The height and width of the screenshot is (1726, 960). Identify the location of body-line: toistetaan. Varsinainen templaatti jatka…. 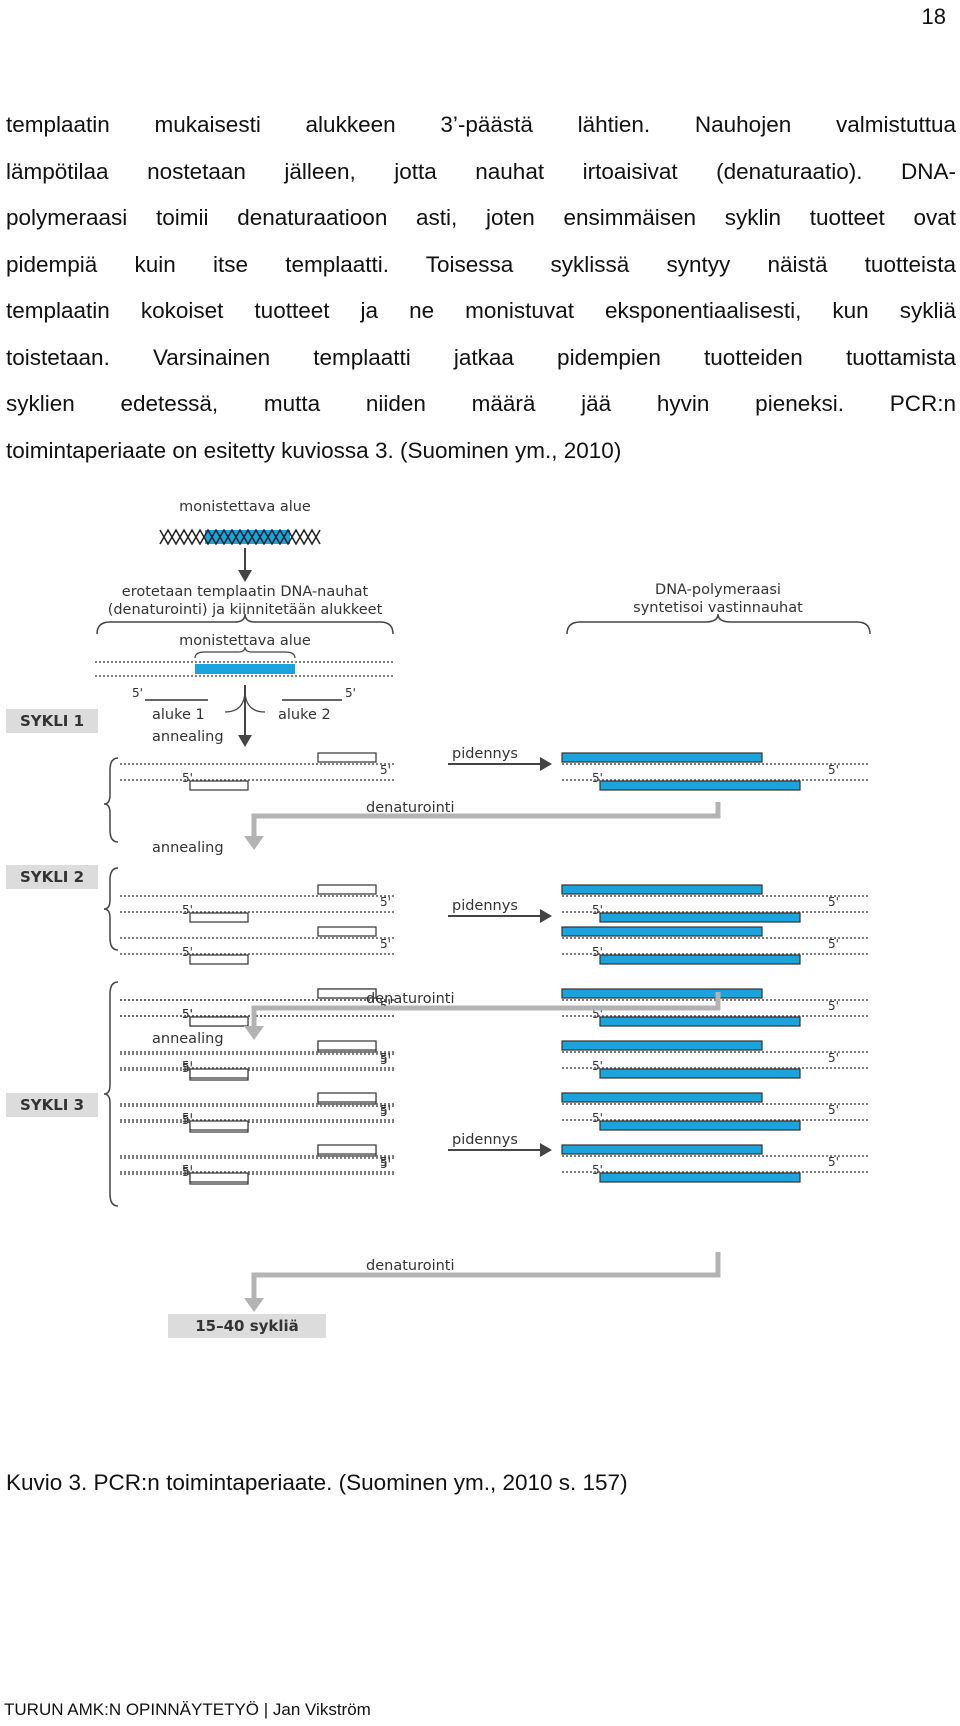
(481, 357).